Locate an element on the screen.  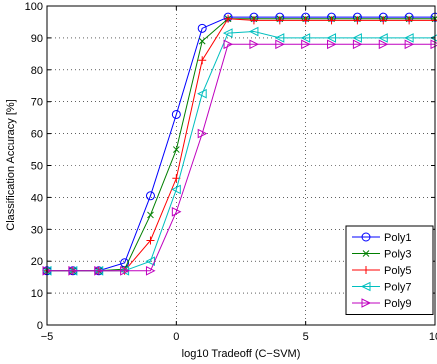
legend-label: Poly3 is located at coordinates (398, 255).